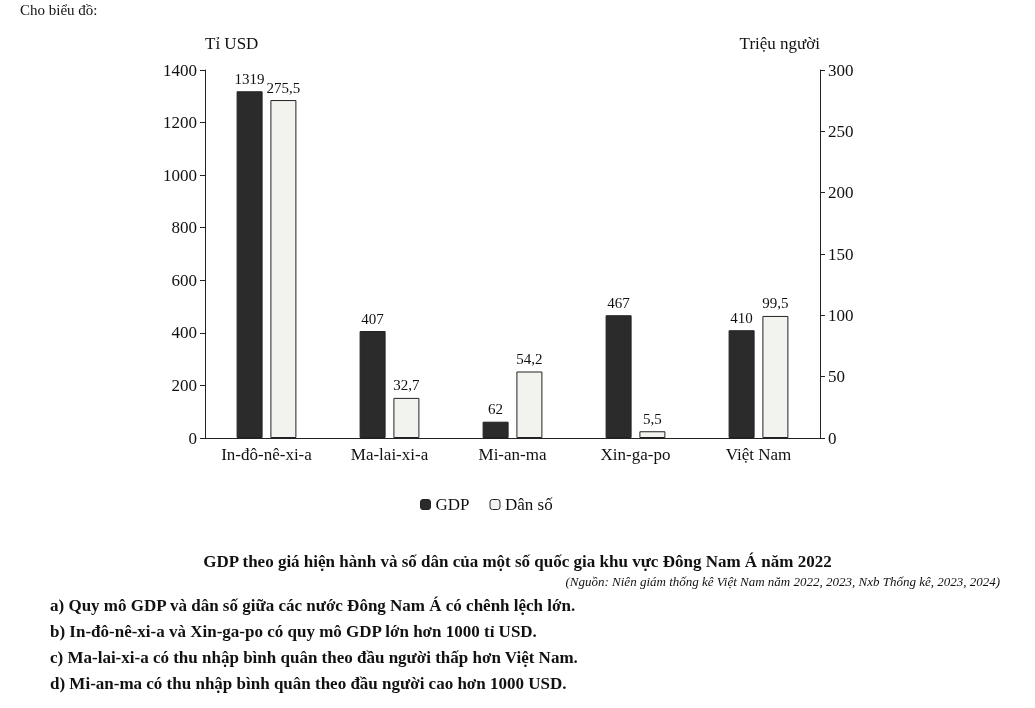 This screenshot has height=708, width=1035. I want to click on y2-tick-label: 100, so click(841, 315).